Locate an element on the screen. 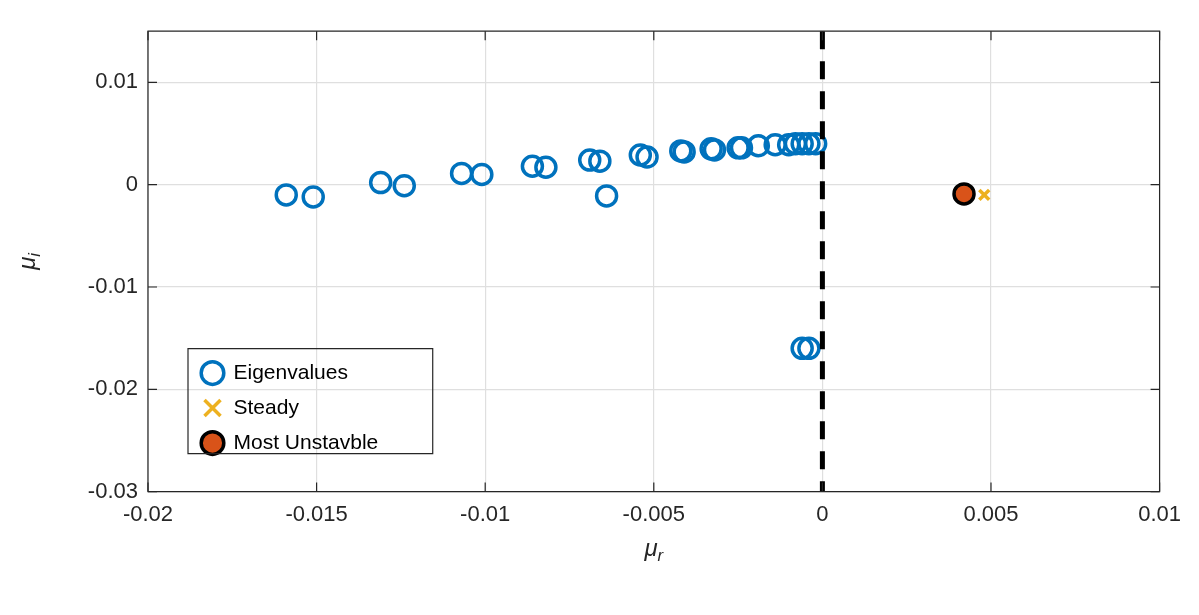 The image size is (1199, 615). y-tick-label: -0.02 is located at coordinates (112, 388).